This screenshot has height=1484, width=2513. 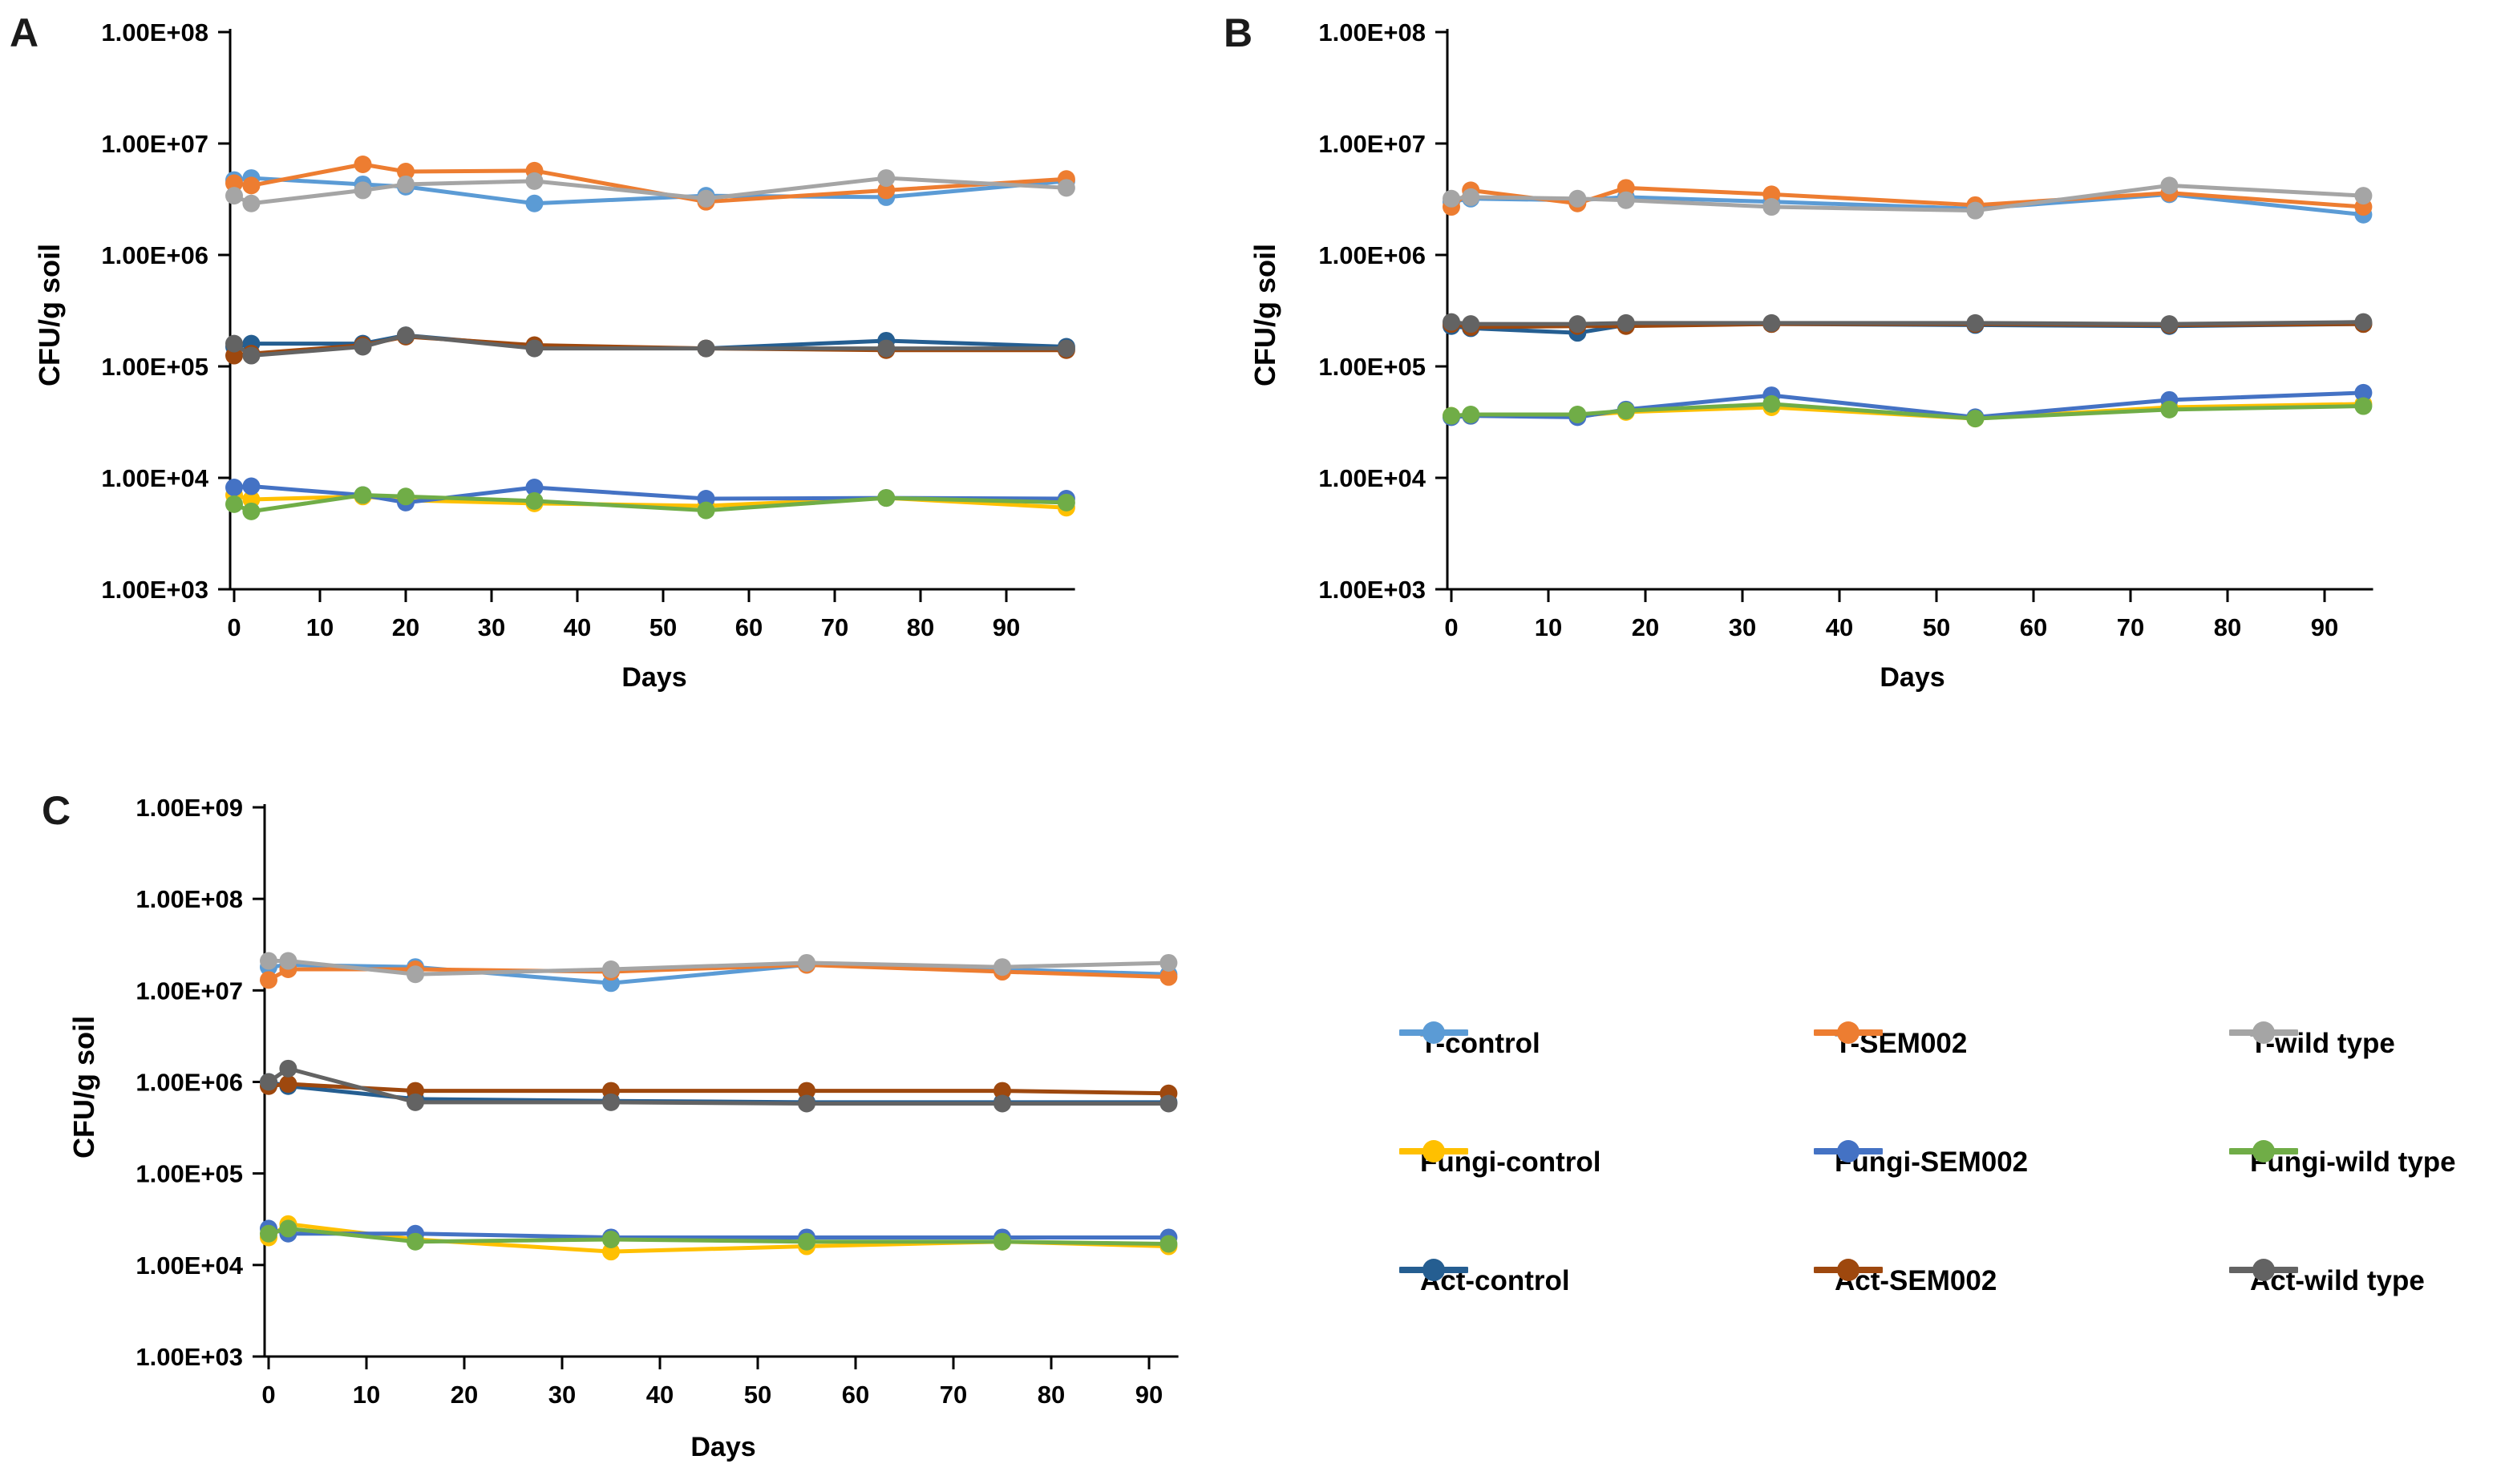 What do you see at coordinates (611, 1252) in the screenshot?
I see `data-point-marker-Fungi-control` at bounding box center [611, 1252].